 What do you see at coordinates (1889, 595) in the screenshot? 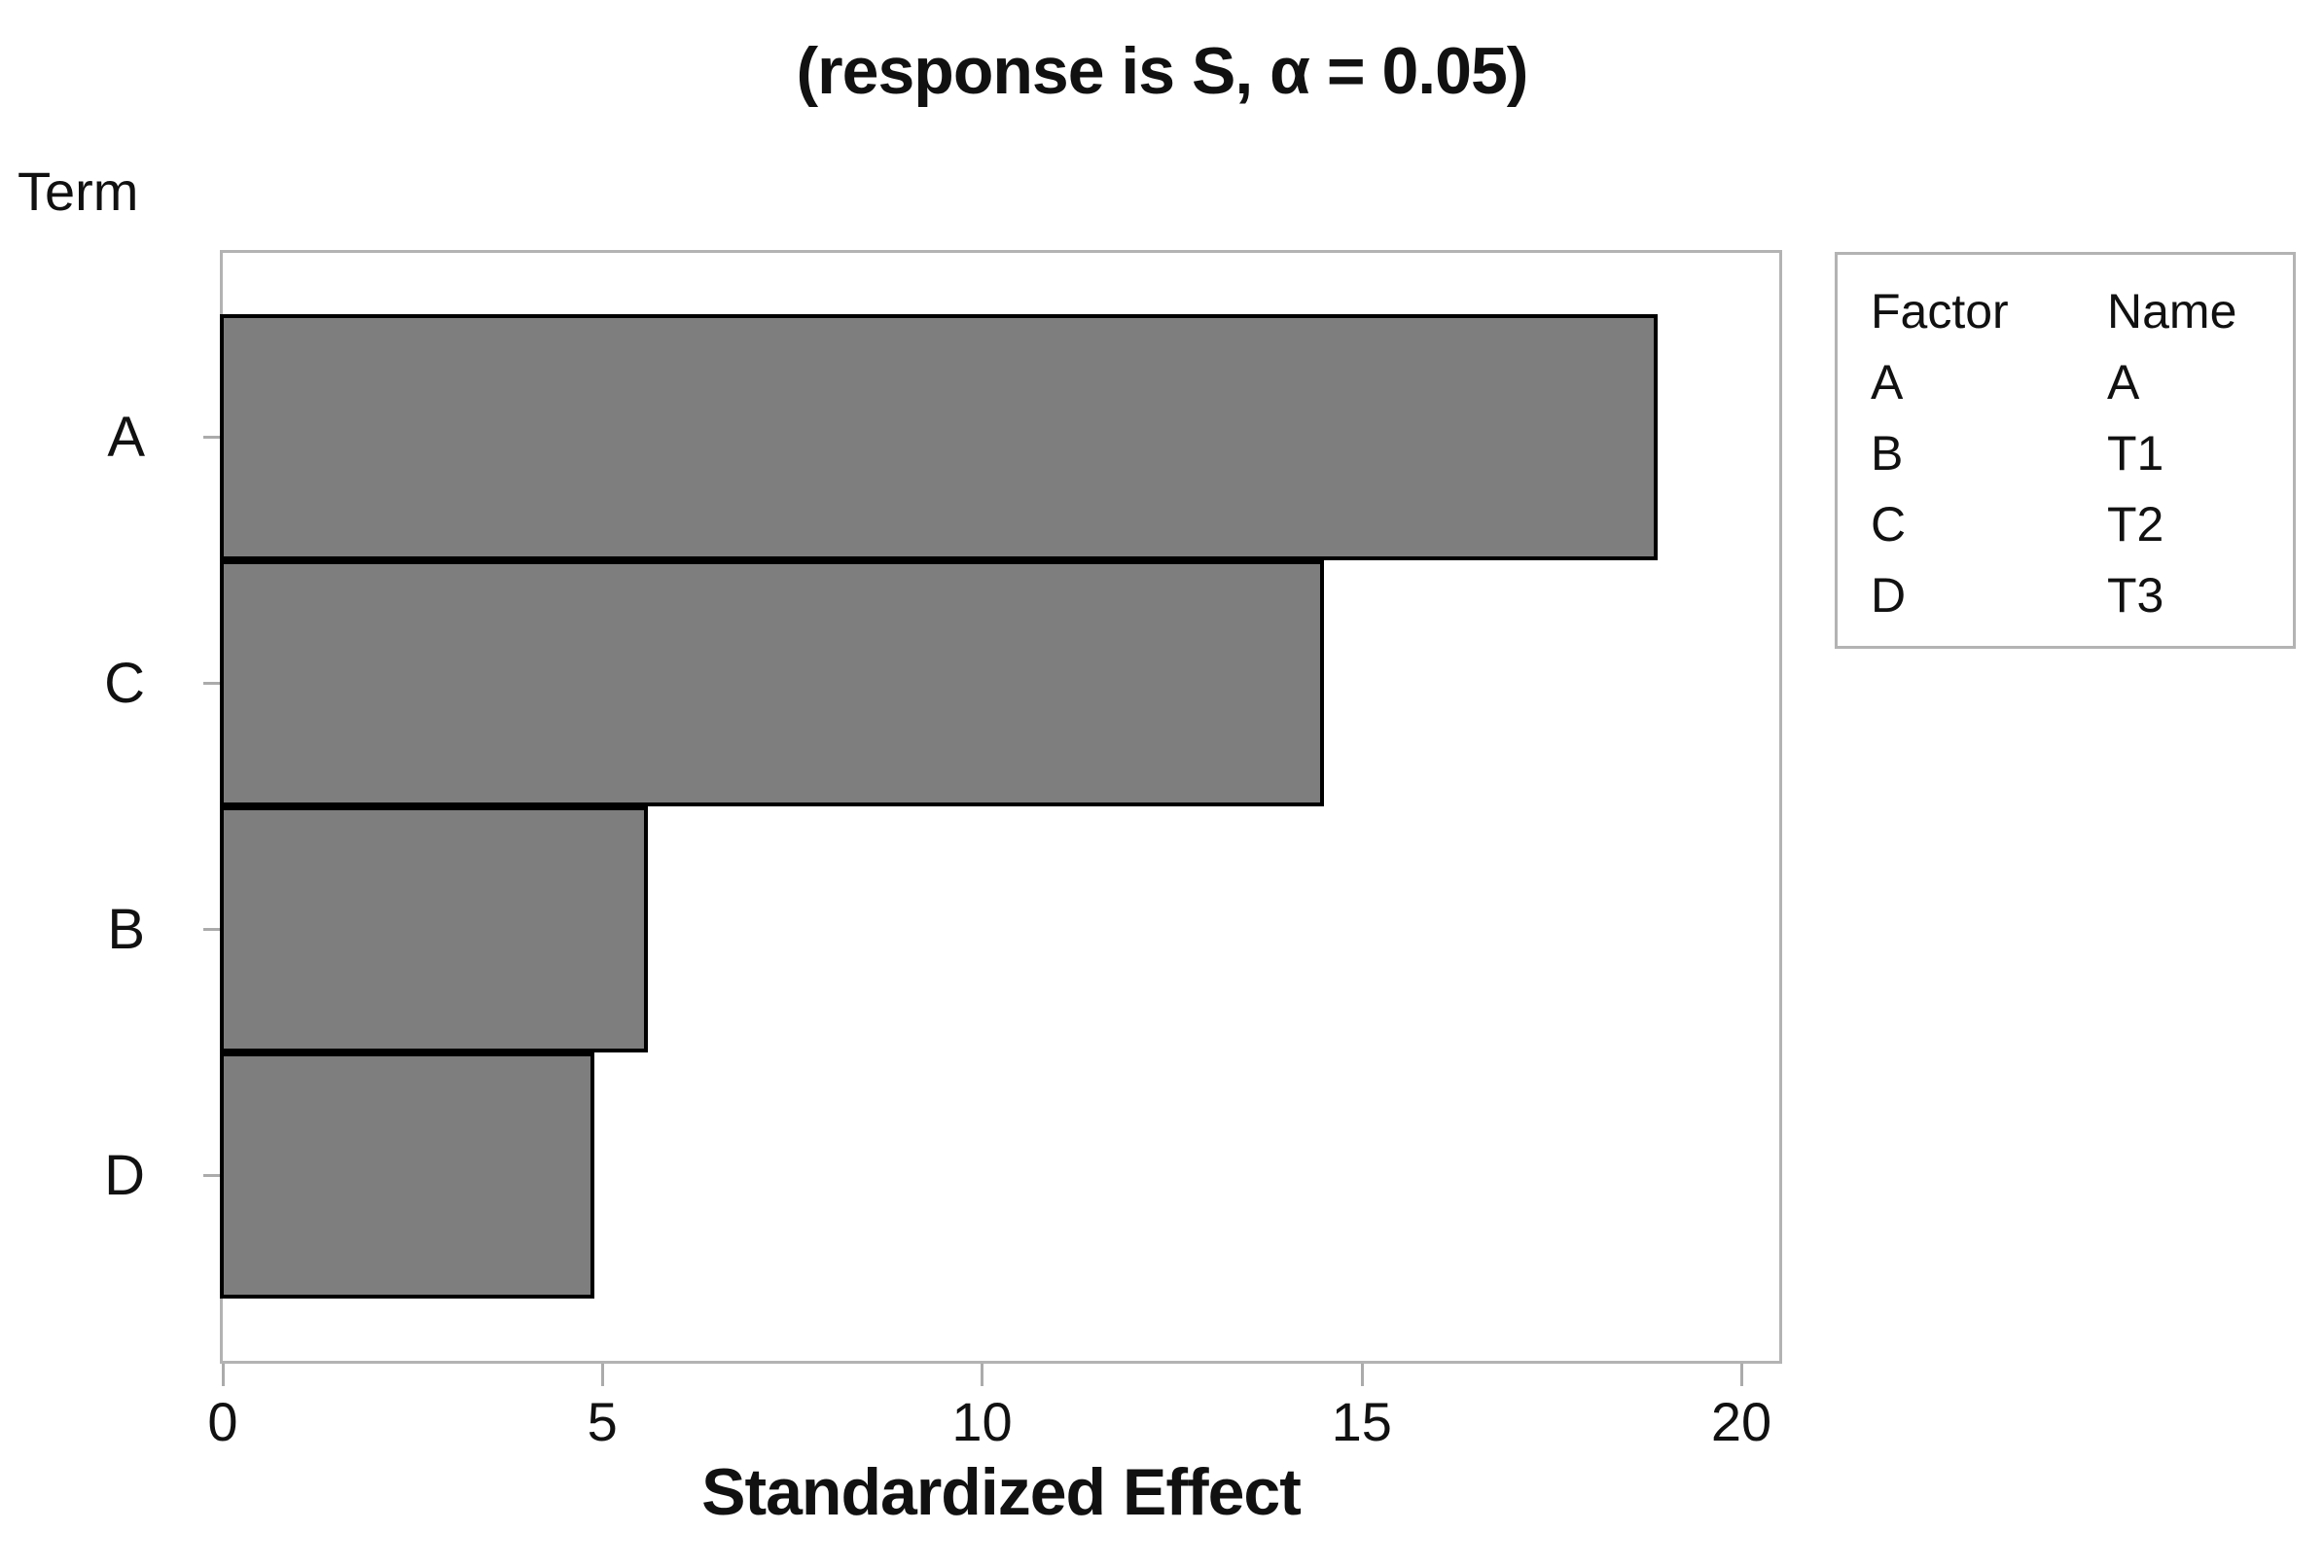
I see `legend-factor-3: D` at bounding box center [1889, 595].